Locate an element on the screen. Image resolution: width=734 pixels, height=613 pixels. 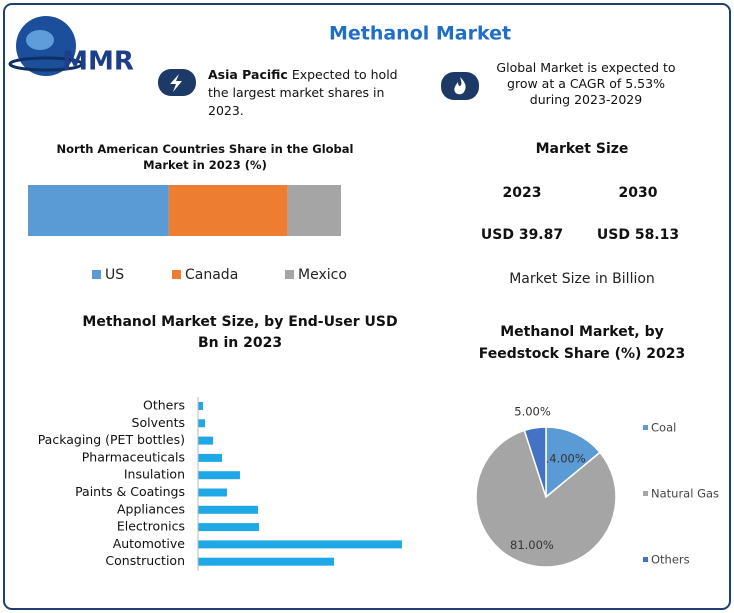
legend-label: Coal is located at coordinates (663, 428).